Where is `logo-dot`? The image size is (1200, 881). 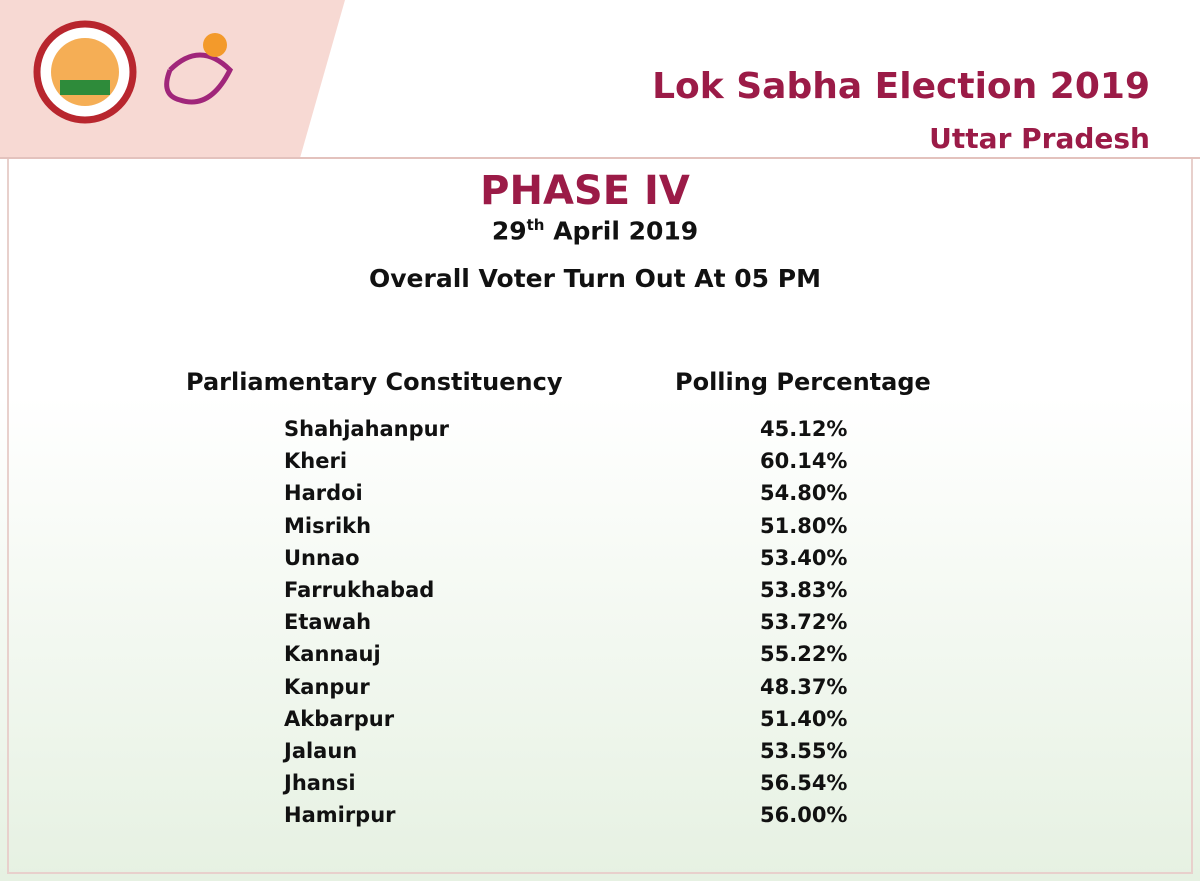
logo-dot is located at coordinates (215, 45).